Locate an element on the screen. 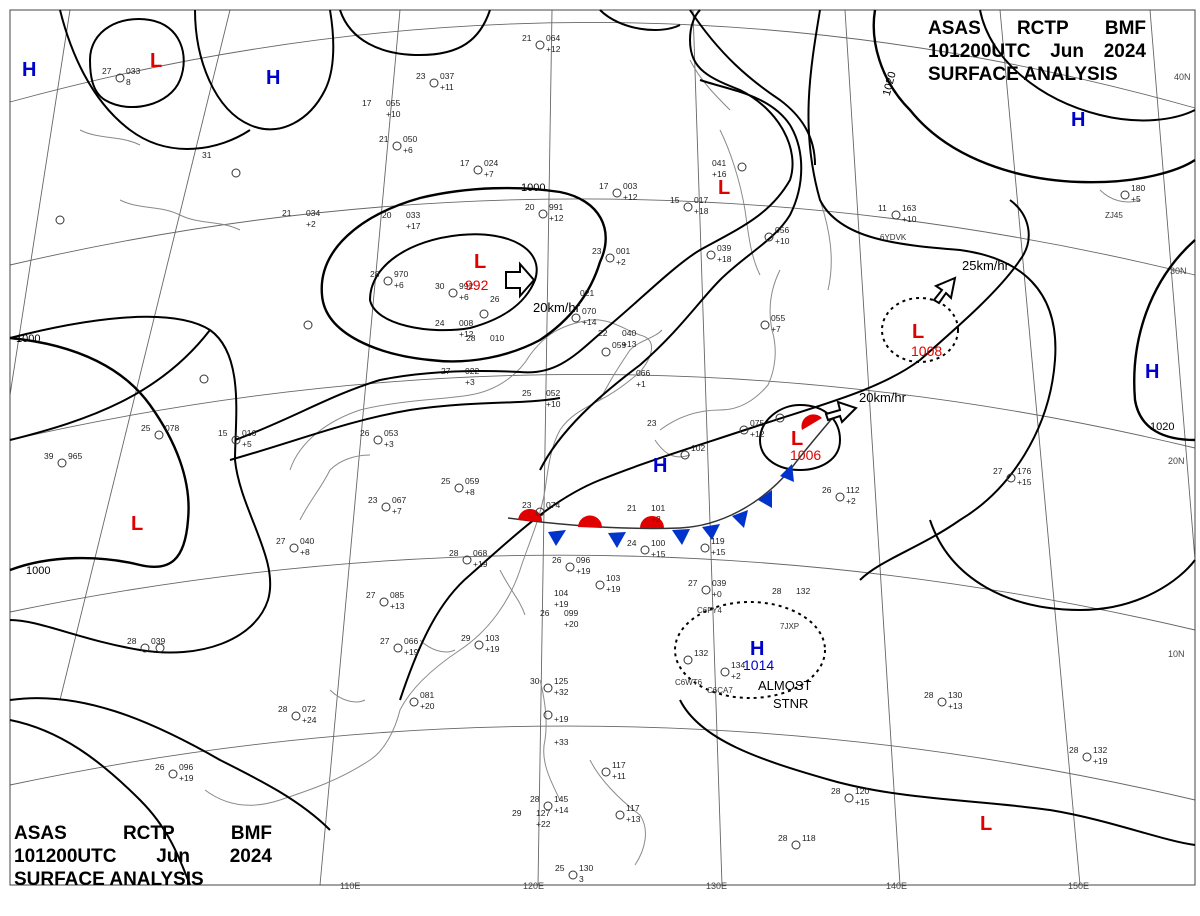 This screenshot has width=1200, height=916. station-pressure: 103 is located at coordinates (613, 578).